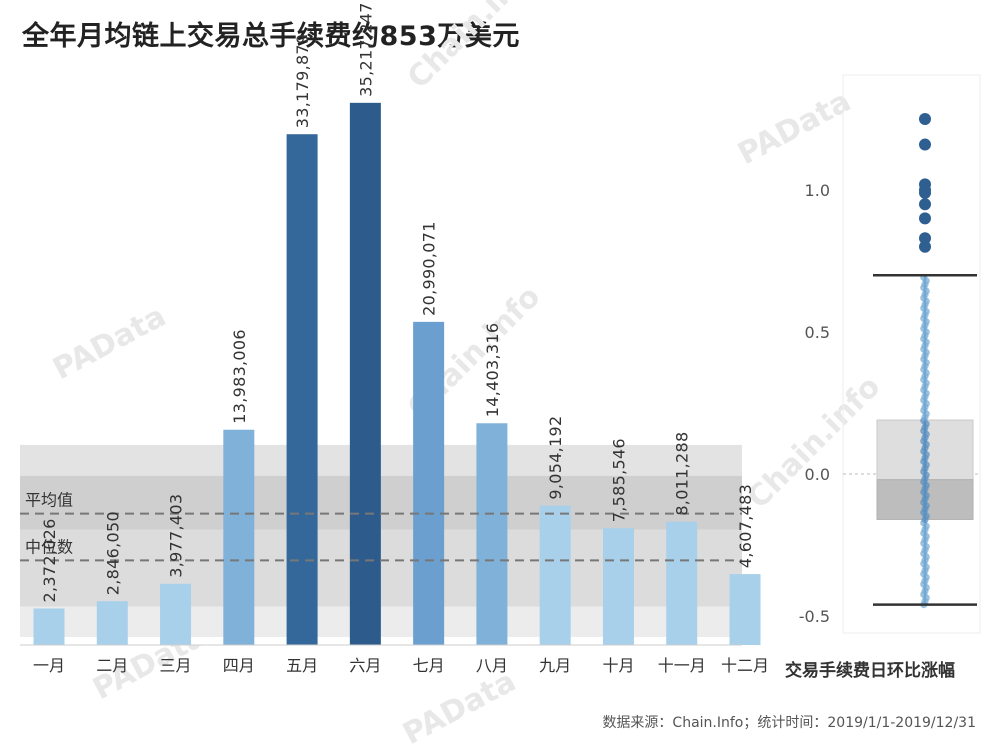 The height and width of the screenshot is (755, 1000). Describe the element at coordinates (381, 641) in the screenshot. I see `baseline-gap` at that location.